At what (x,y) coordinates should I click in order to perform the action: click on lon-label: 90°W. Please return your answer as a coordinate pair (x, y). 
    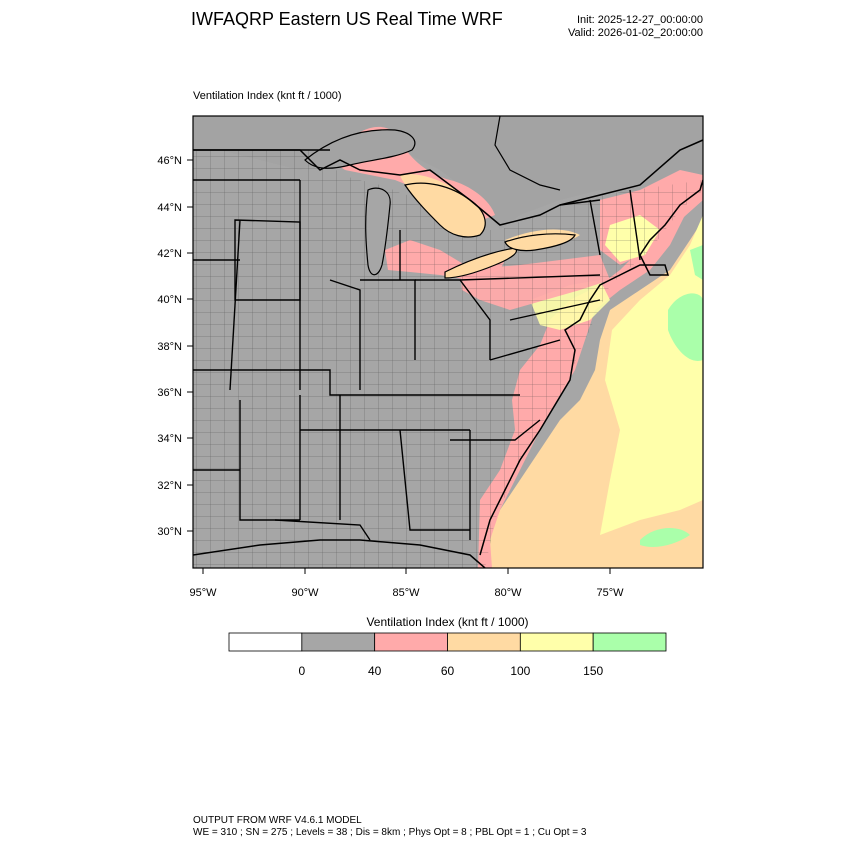
    Looking at the image, I should click on (305, 593).